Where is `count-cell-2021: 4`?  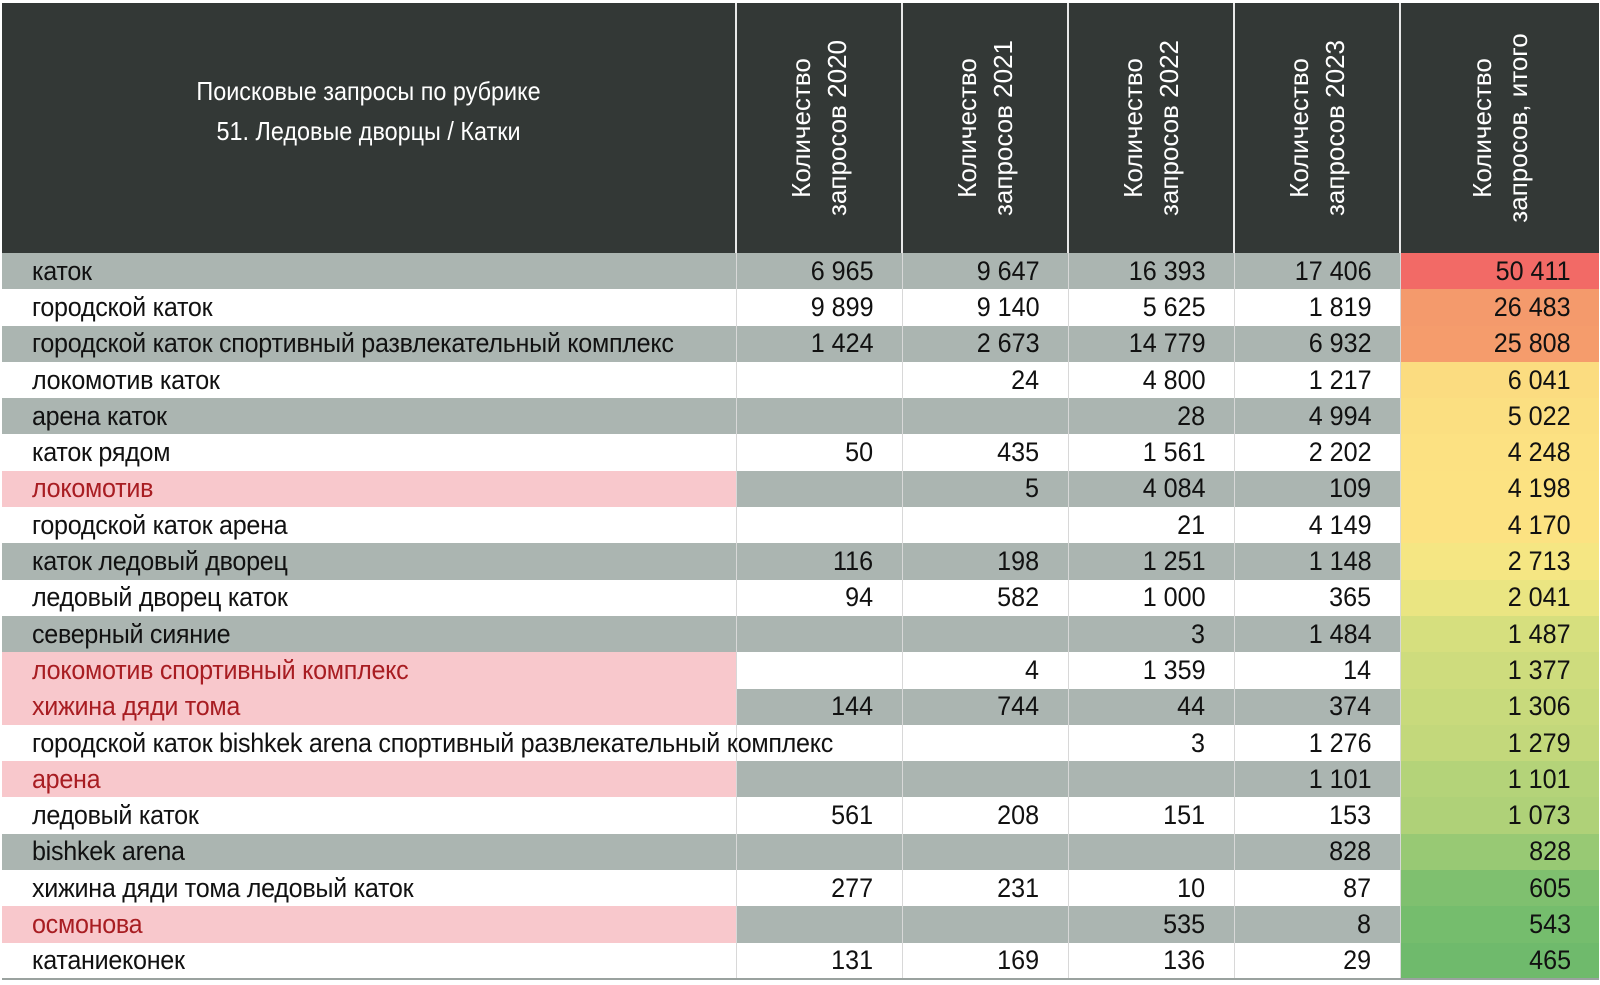 count-cell-2021: 4 is located at coordinates (985, 670).